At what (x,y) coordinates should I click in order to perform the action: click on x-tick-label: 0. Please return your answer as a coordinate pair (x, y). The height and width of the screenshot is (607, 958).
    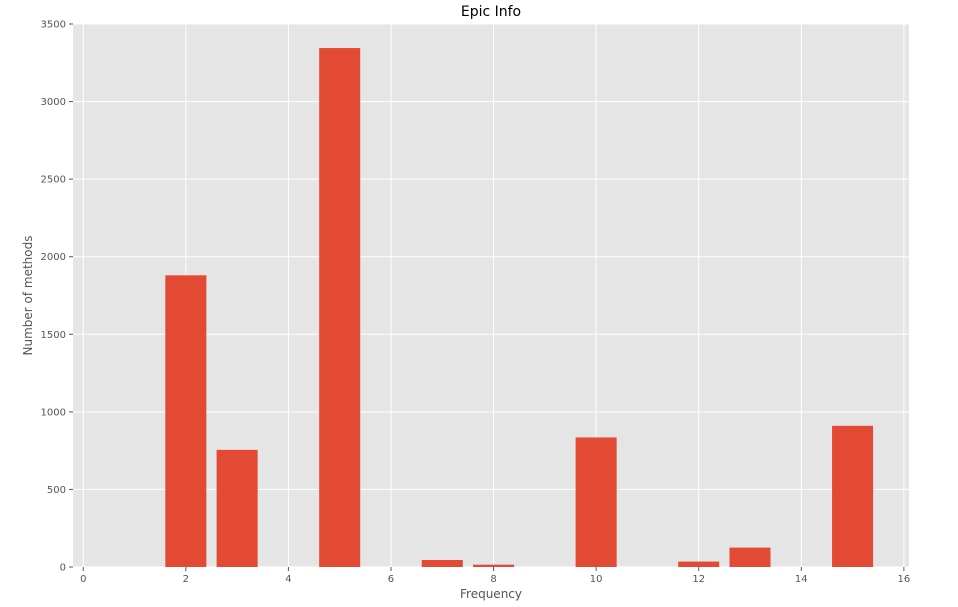
    Looking at the image, I should click on (83, 579).